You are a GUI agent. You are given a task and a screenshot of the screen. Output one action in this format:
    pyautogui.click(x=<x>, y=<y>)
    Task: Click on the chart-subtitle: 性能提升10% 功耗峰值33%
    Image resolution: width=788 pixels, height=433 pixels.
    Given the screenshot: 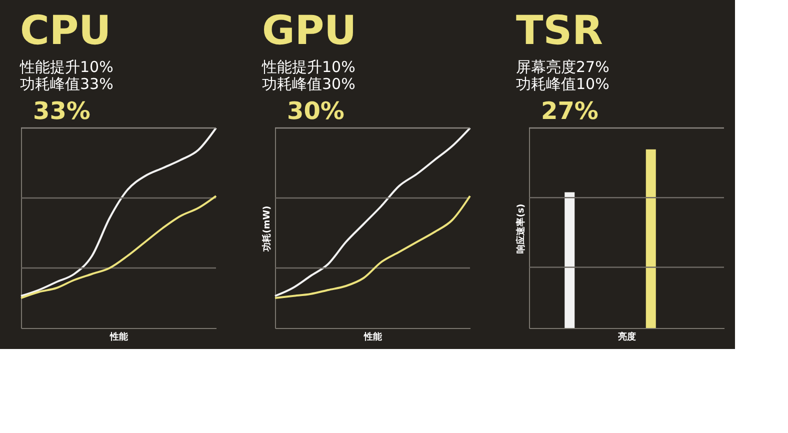 What is the action you would take?
    pyautogui.click(x=66, y=75)
    